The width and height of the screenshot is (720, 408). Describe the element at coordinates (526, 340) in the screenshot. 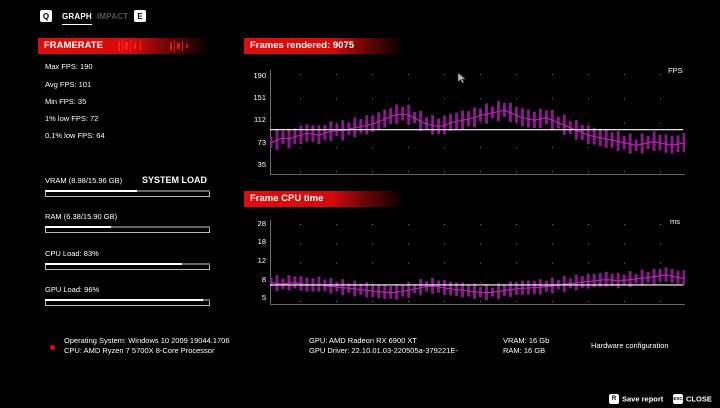

I see `vram-info: VRAM: 16 Gb` at that location.